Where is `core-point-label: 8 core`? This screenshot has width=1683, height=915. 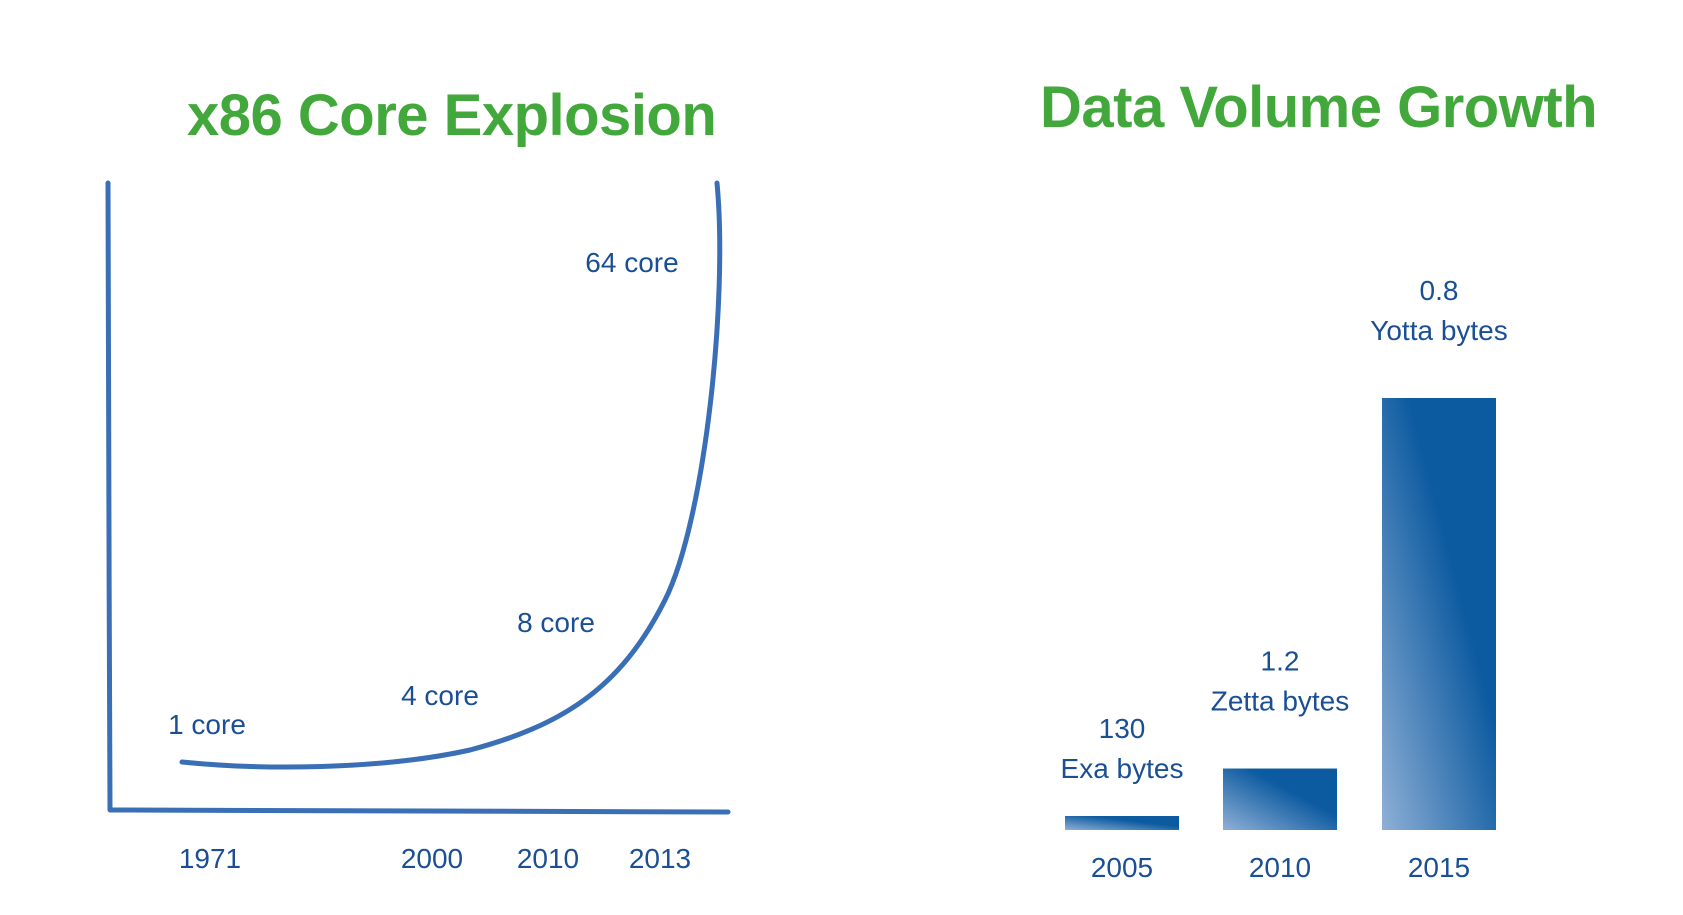
core-point-label: 8 core is located at coordinates (556, 622).